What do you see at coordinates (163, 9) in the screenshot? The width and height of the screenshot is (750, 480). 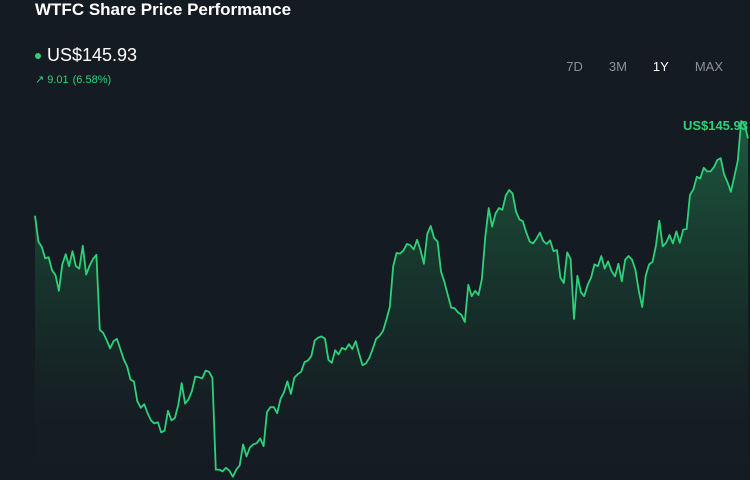 I see `chart-title: WTFC Share Price Performance` at bounding box center [163, 9].